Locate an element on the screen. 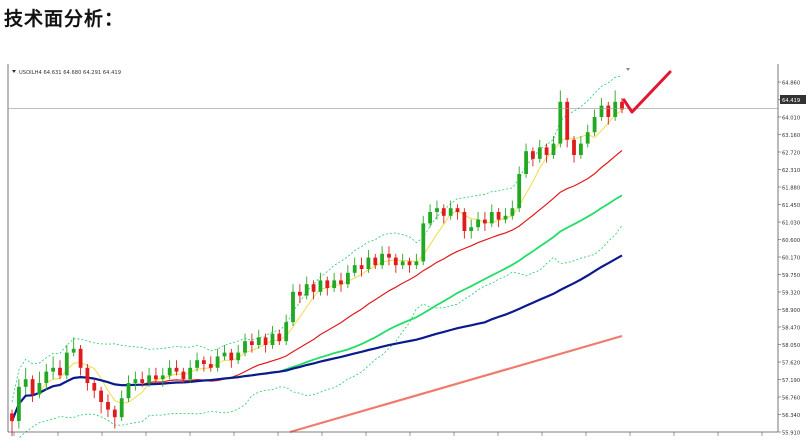 The image size is (809, 442). y-tick-label: 58.470 is located at coordinates (791, 329).